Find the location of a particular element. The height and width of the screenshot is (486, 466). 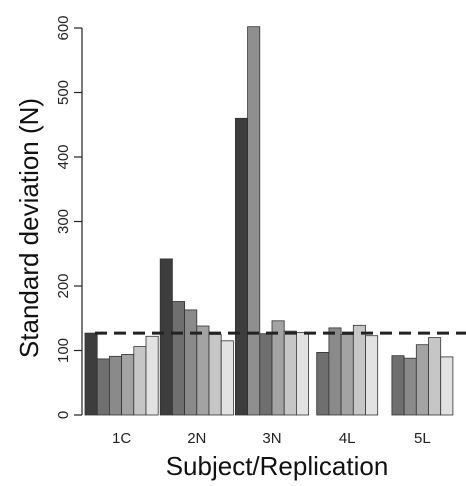

y-tick-label: 400 is located at coordinates (63, 156).